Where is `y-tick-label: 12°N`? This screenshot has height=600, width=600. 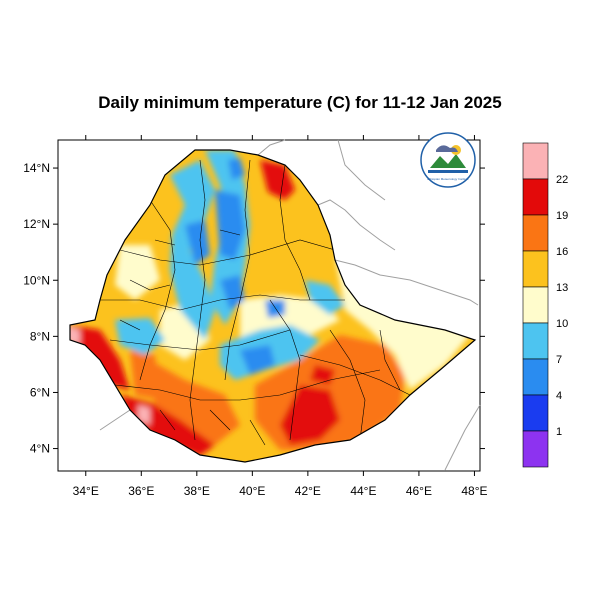 y-tick-label: 12°N is located at coordinates (36, 224).